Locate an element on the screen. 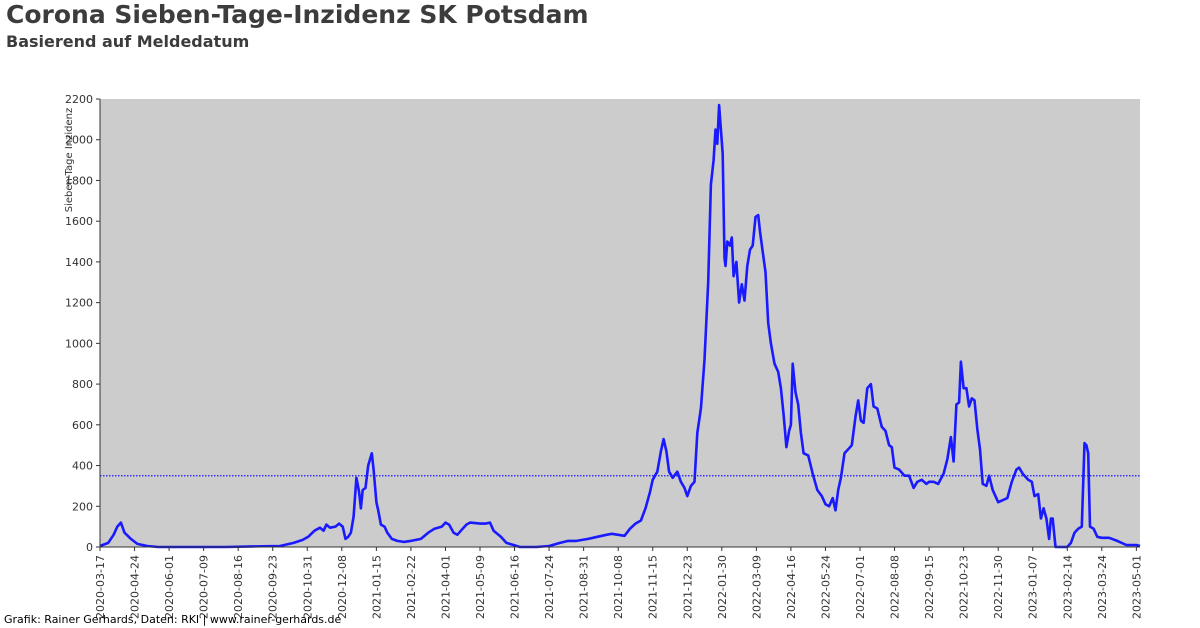  y-tick-label: 600 is located at coordinates (82, 425).